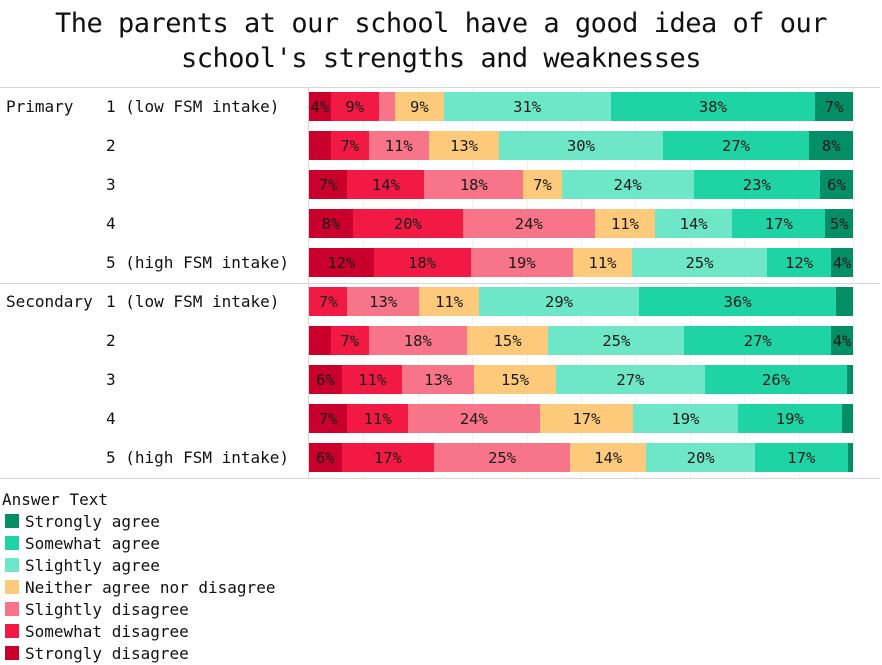 This screenshot has height=665, width=882. Describe the element at coordinates (736, 145) in the screenshot. I see `bar-segment-somewhat-agree: 27%` at that location.